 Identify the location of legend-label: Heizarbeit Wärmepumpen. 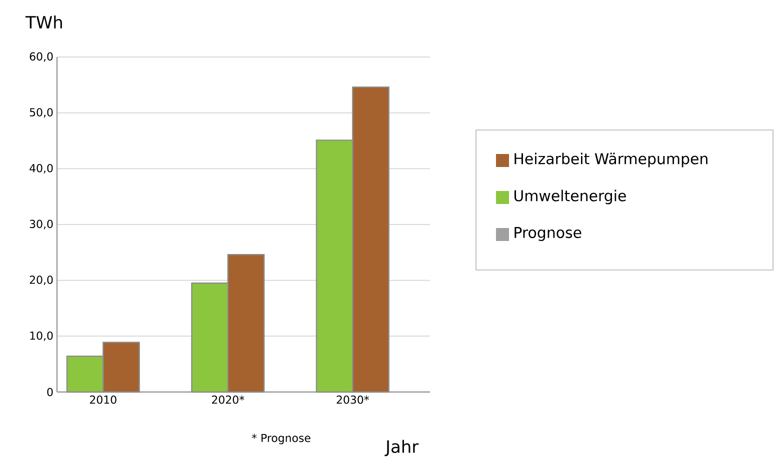
(611, 160).